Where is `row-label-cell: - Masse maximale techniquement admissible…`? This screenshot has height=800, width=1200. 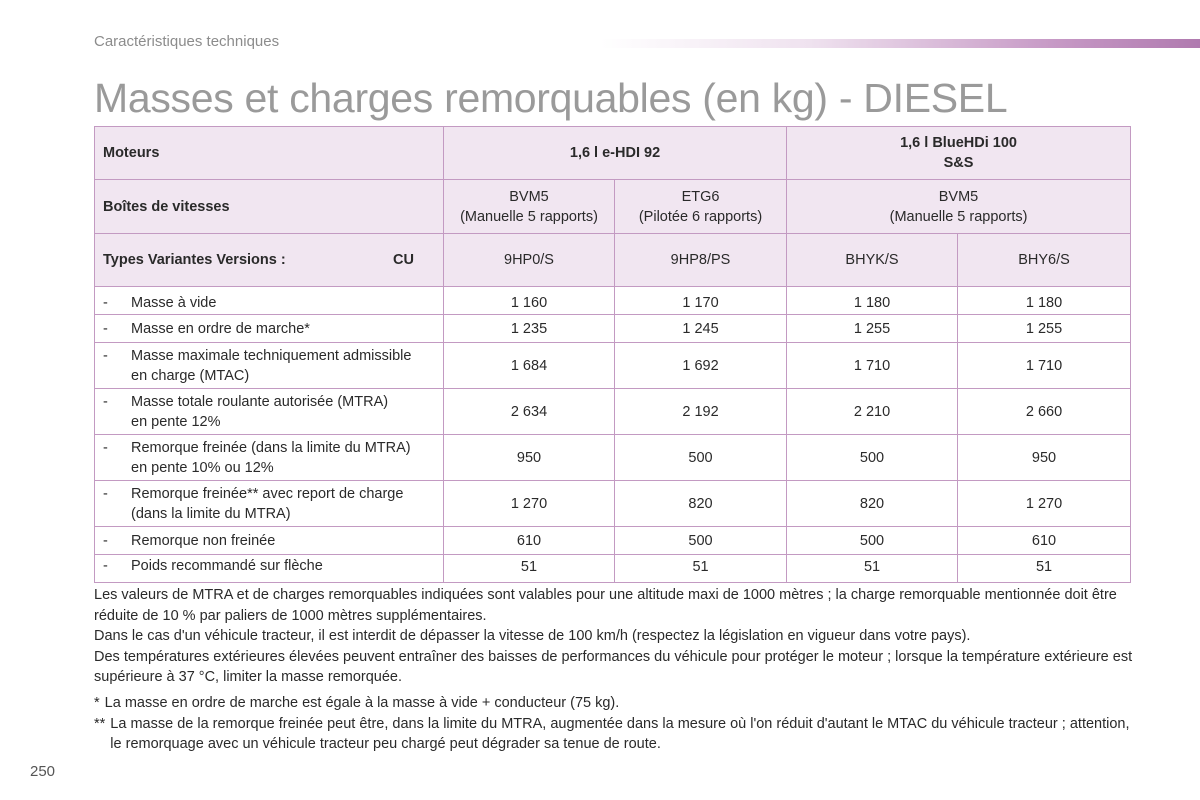
row-label-cell: - Masse maximale techniquement admissible… is located at coordinates (269, 365).